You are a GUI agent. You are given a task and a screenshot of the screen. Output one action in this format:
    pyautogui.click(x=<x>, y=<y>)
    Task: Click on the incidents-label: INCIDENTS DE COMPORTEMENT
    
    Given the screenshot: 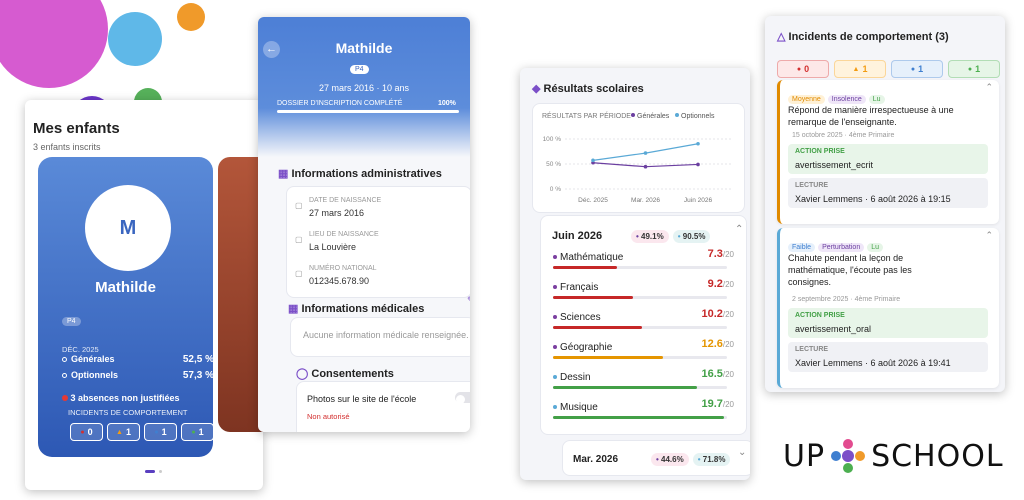 What is the action you would take?
    pyautogui.click(x=128, y=412)
    